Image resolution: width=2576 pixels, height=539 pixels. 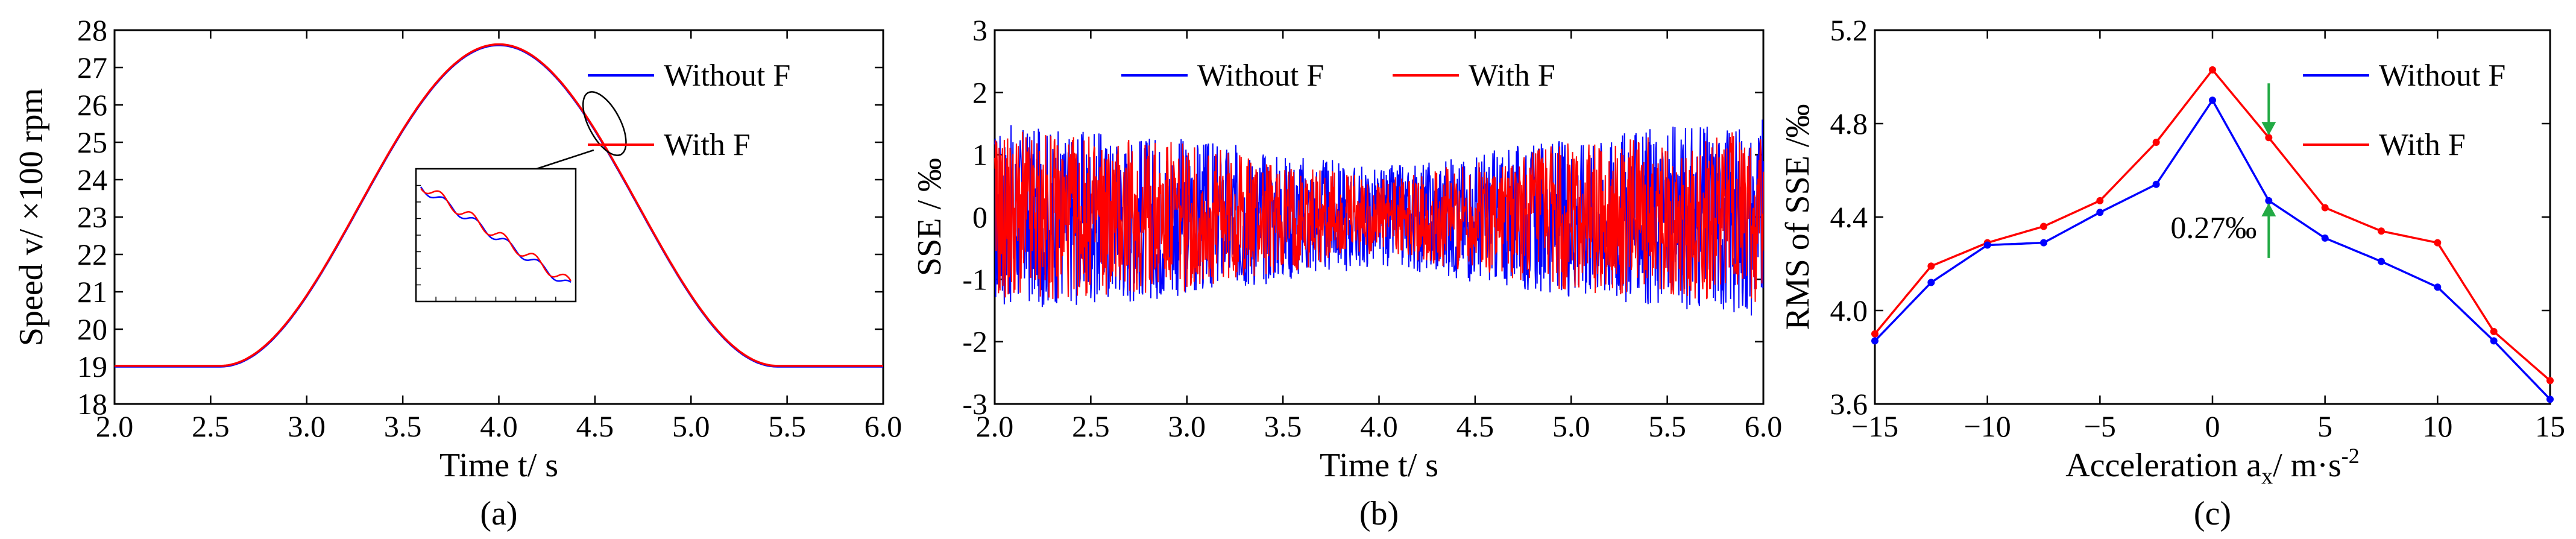 What do you see at coordinates (2212, 426) in the screenshot?
I see `x-tick-label: 0` at bounding box center [2212, 426].